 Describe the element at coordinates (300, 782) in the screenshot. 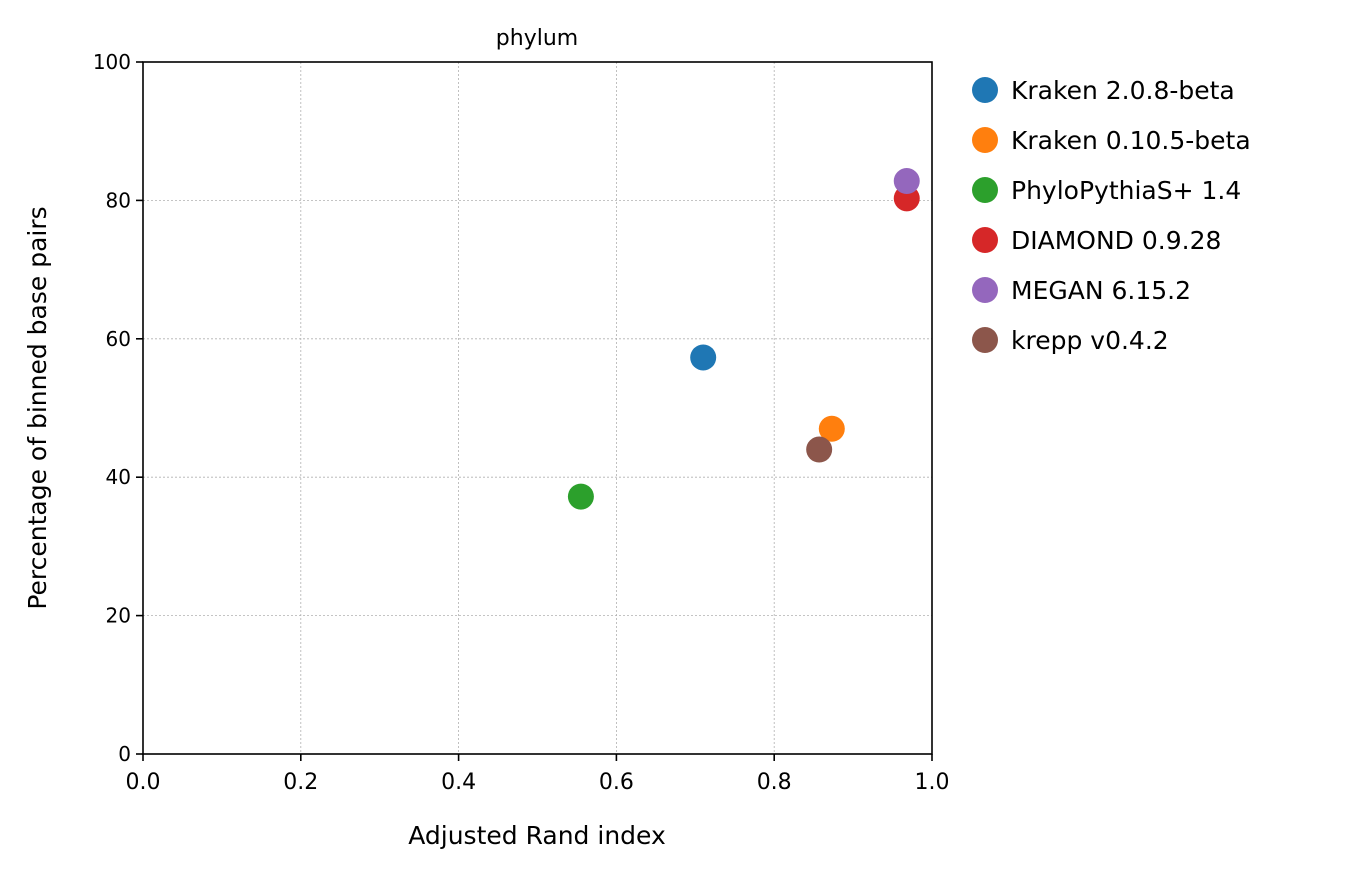

I see `x-tick-label: 0.2` at that location.